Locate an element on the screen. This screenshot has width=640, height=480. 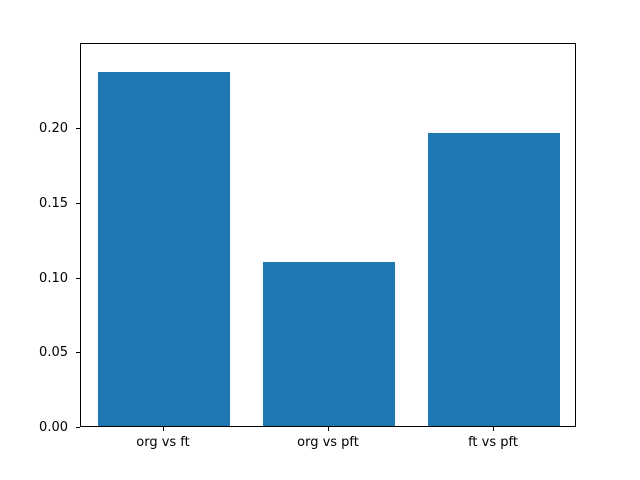
x-tick-label: org vs ft is located at coordinates (163, 442).